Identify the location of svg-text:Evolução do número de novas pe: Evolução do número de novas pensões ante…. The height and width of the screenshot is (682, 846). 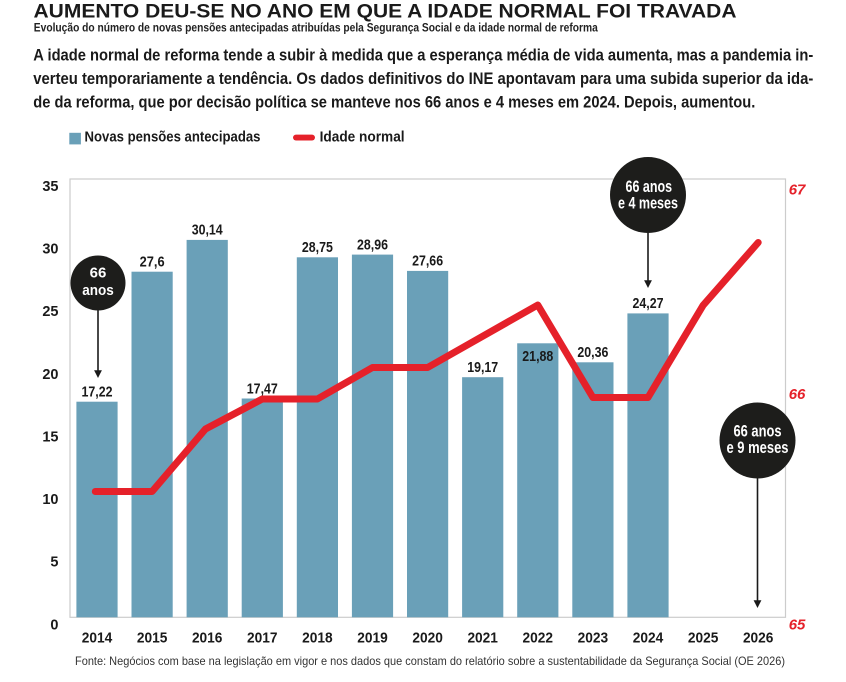
(316, 28).